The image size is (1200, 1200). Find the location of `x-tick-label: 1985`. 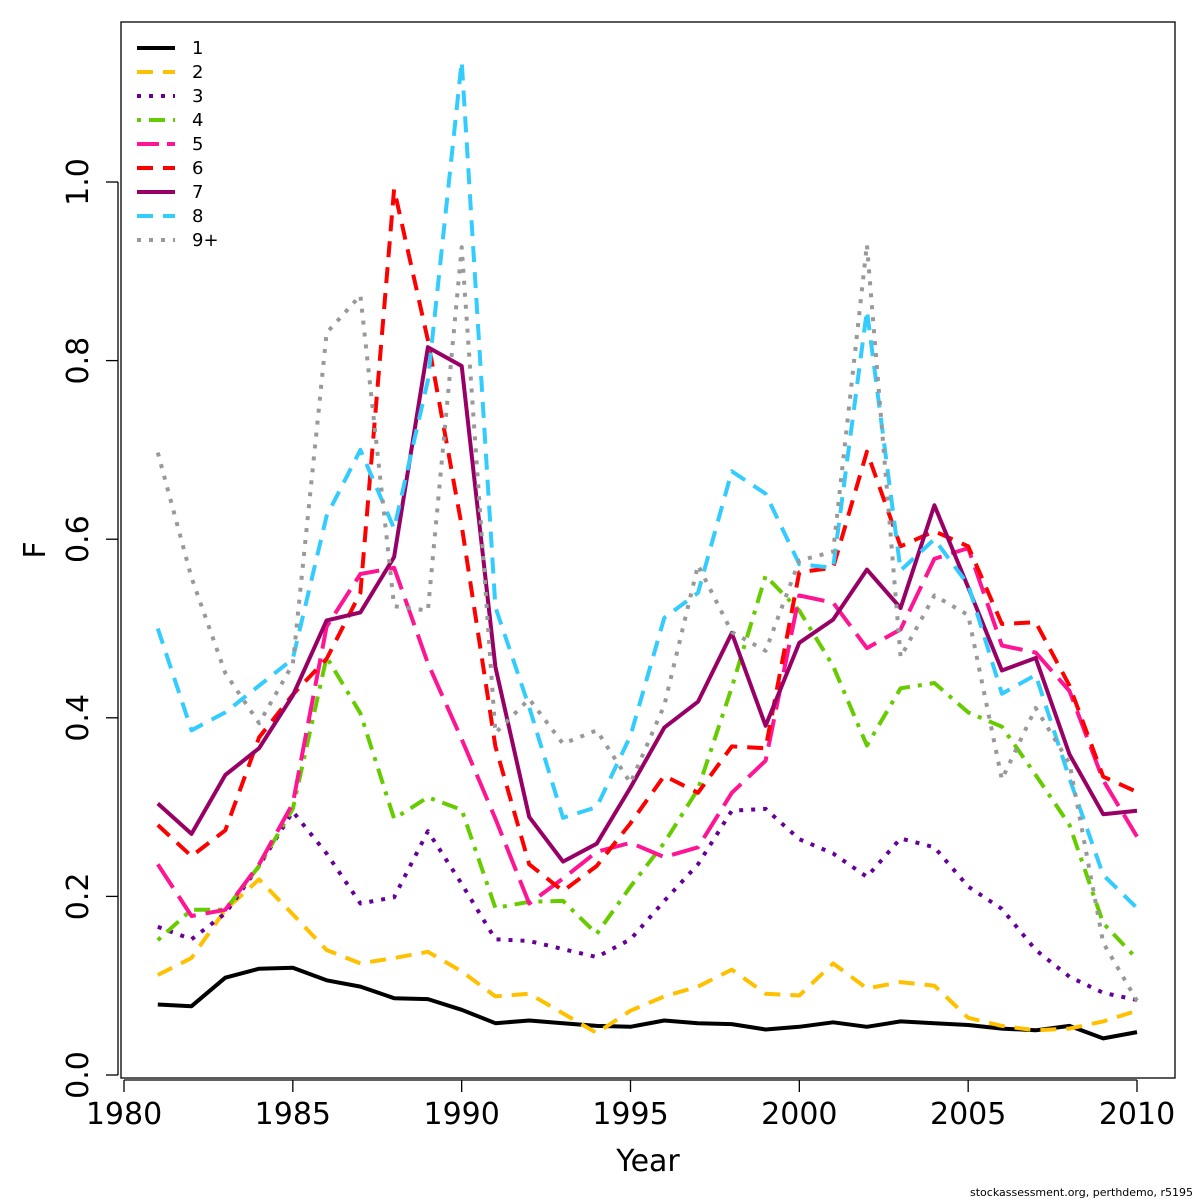

x-tick-label: 1985 is located at coordinates (293, 1114).